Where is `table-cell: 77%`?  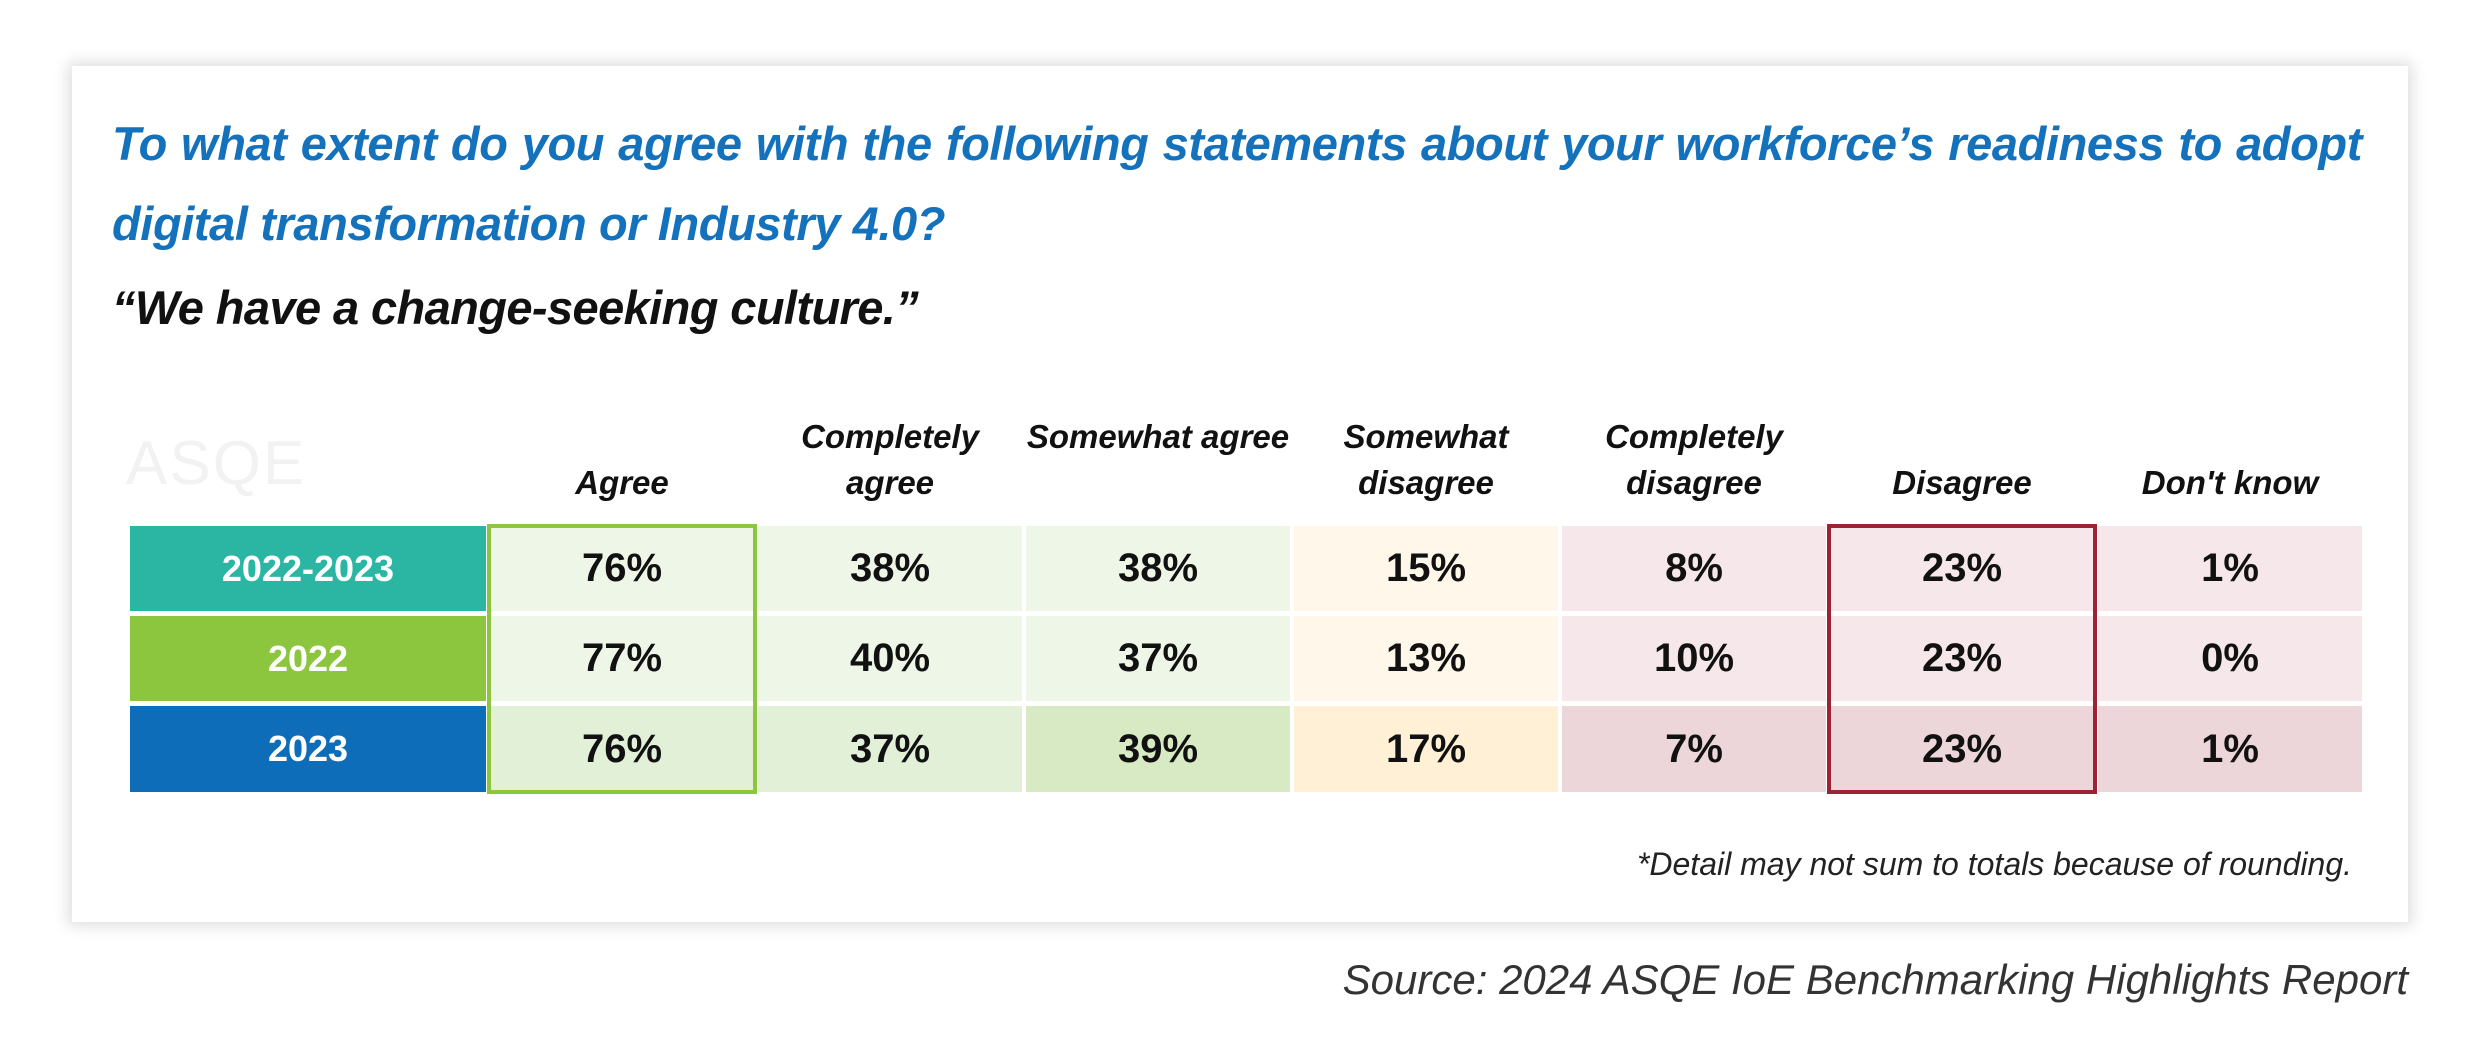
table-cell: 77% is located at coordinates (622, 658).